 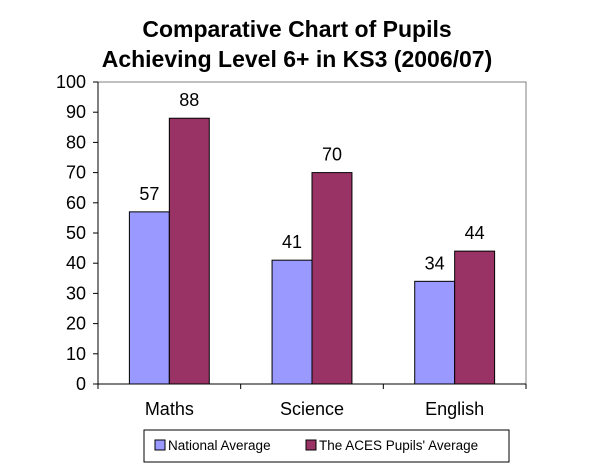 I want to click on legend-box, so click(x=326, y=446).